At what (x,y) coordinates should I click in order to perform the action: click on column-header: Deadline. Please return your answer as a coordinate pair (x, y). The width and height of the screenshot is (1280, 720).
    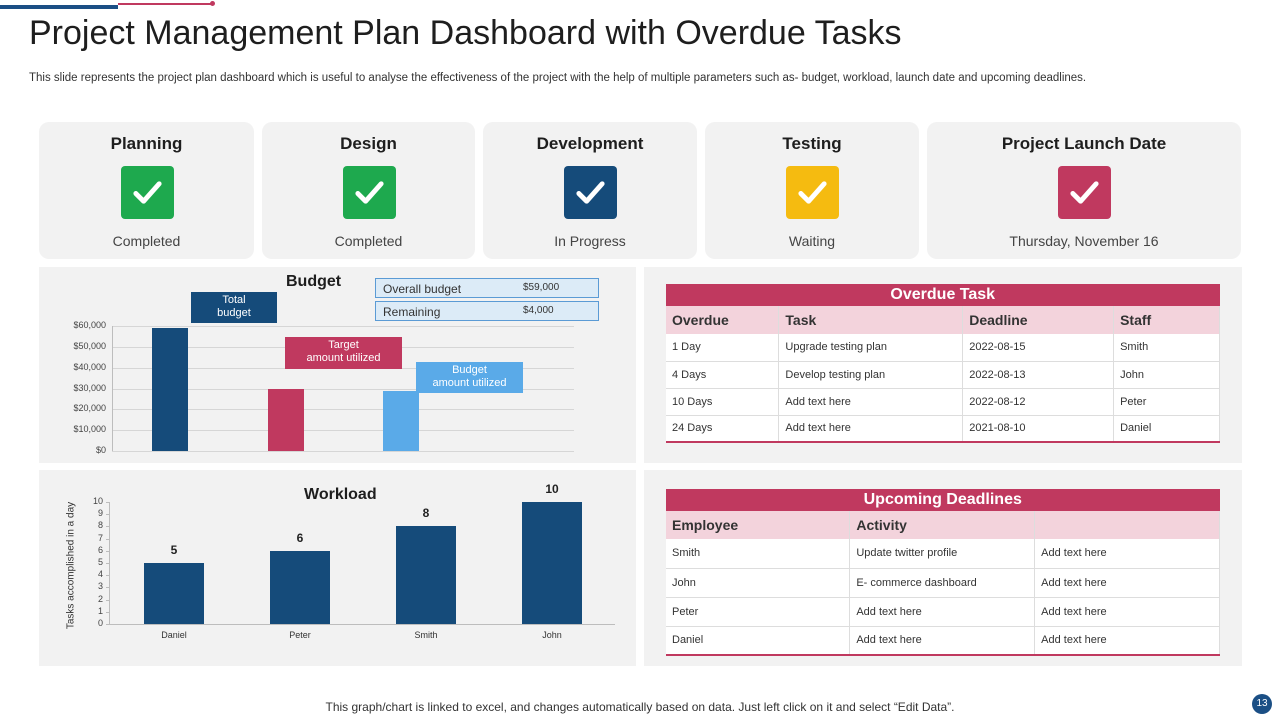
    Looking at the image, I should click on (1038, 320).